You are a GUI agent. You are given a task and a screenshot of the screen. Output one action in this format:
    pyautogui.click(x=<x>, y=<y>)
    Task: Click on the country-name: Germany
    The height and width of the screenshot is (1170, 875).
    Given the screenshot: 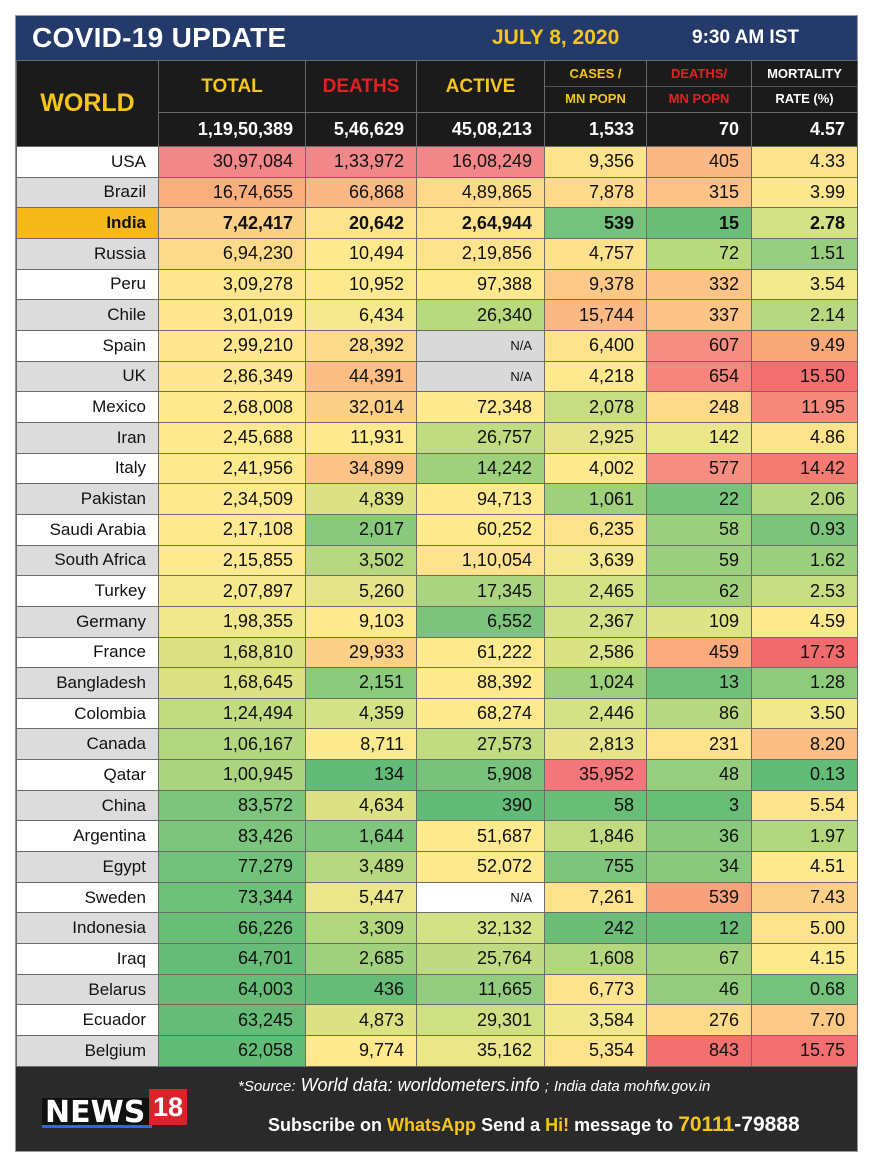 What is the action you would take?
    pyautogui.click(x=87, y=621)
    